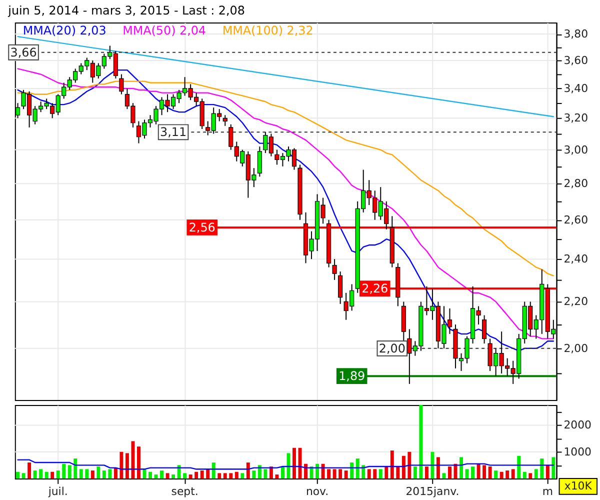  What do you see at coordinates (576, 219) in the screenshot?
I see `y-tick-label: 2,60` at bounding box center [576, 219].